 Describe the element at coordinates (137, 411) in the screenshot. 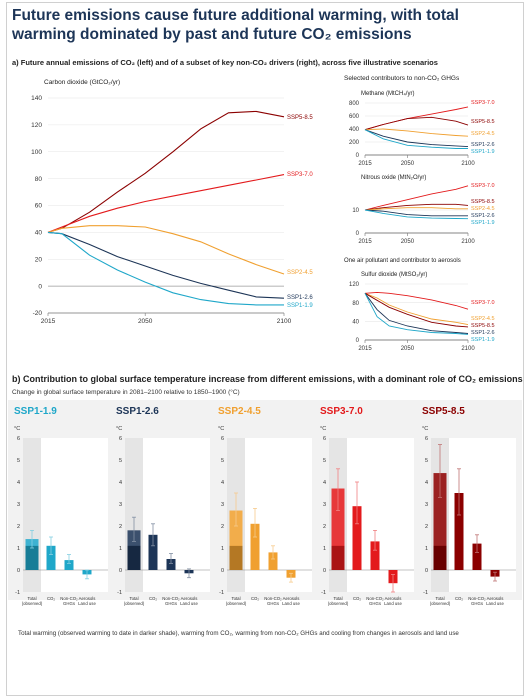

I see `scenario-title: SSP1-2.6` at that location.